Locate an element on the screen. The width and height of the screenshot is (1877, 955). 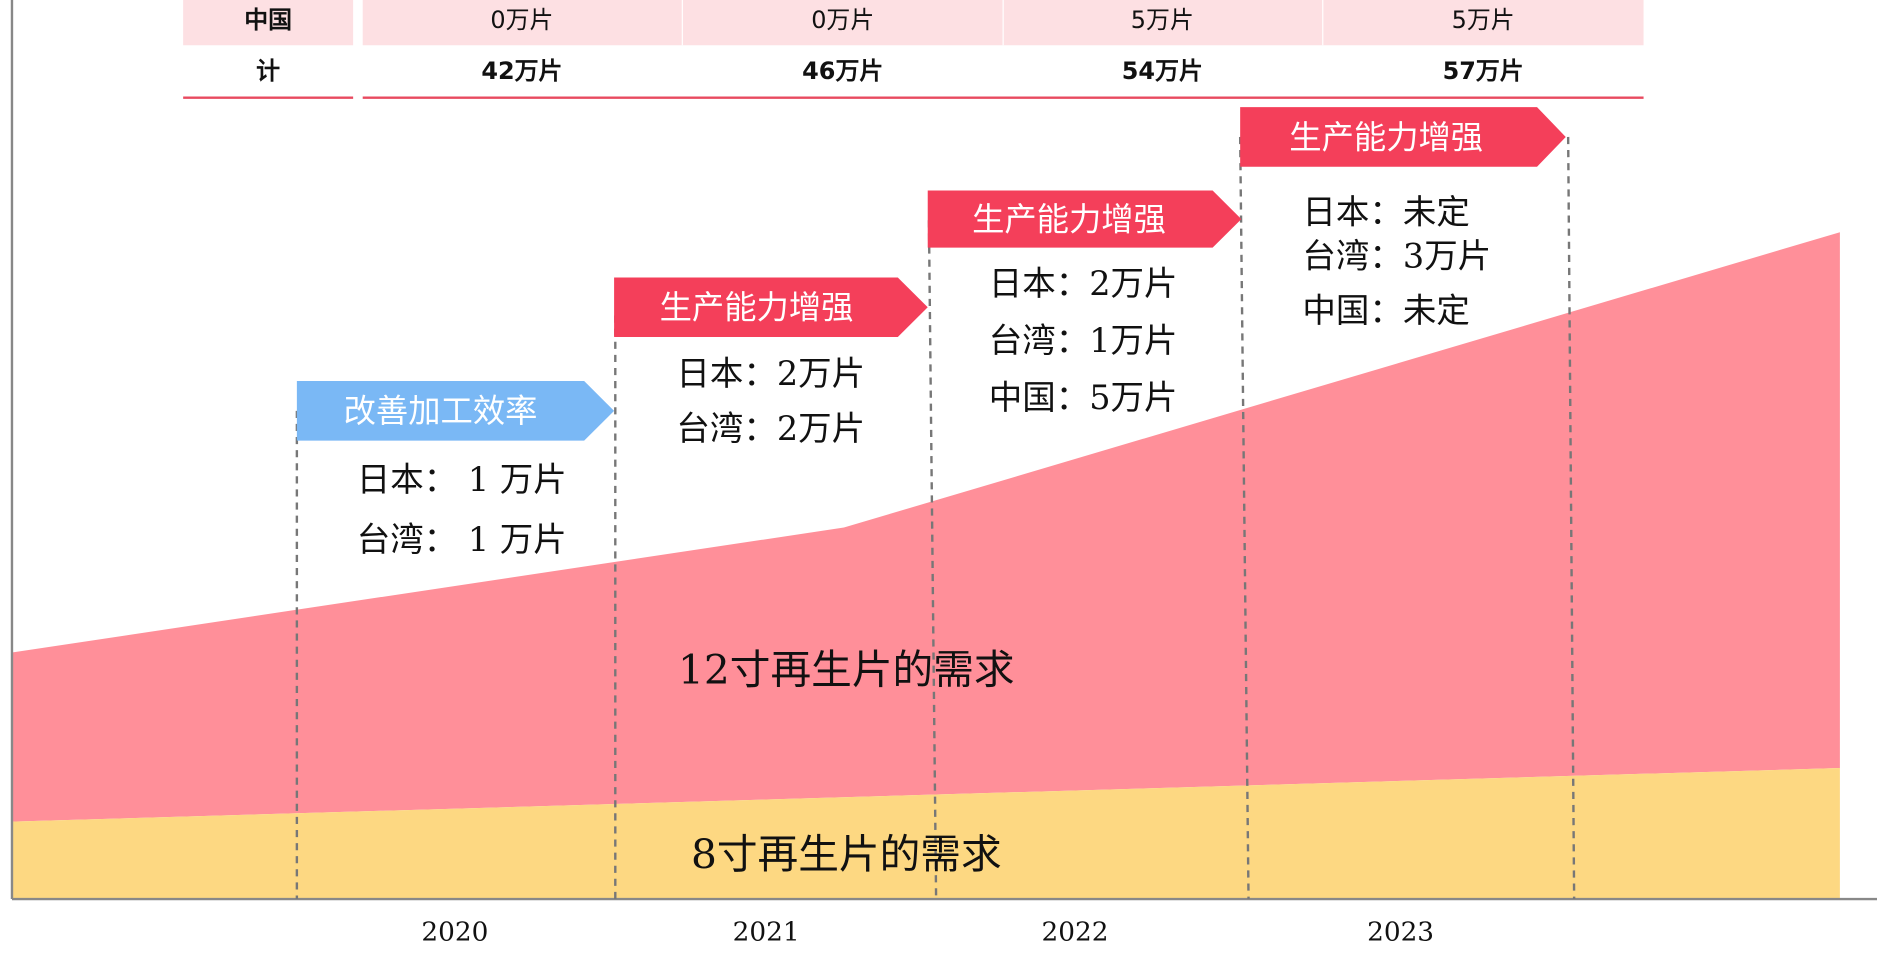
year-label: 2020 is located at coordinates (454, 933).